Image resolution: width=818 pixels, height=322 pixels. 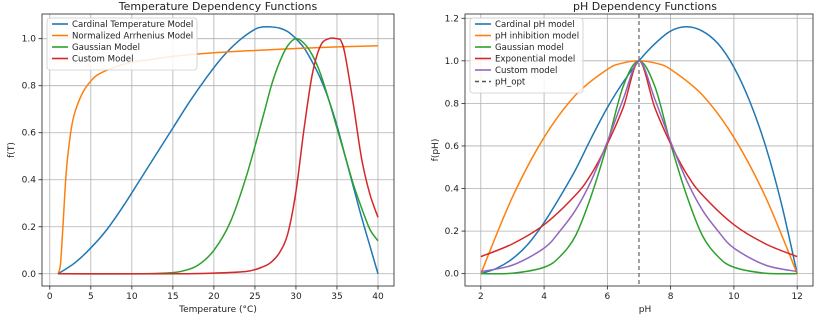 I want to click on x-tick-label: 25, so click(x=254, y=297).